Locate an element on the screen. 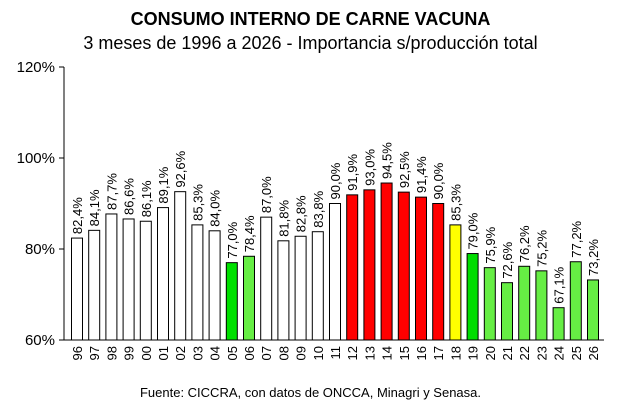 The image size is (621, 418). chart-title: CONSUMO INTERNO DE CARNE VACUNA is located at coordinates (310, 19).